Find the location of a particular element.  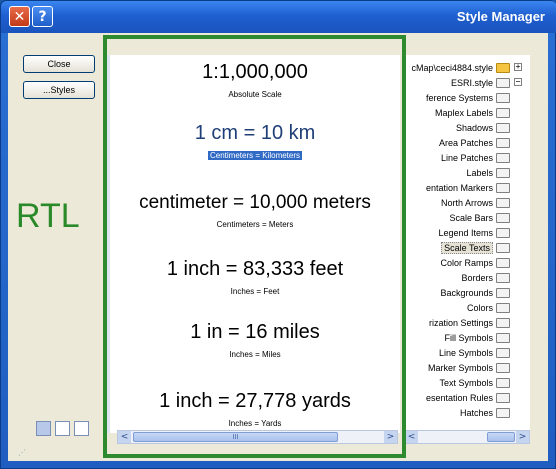

tree-item: Hatches is located at coordinates (485, 412).